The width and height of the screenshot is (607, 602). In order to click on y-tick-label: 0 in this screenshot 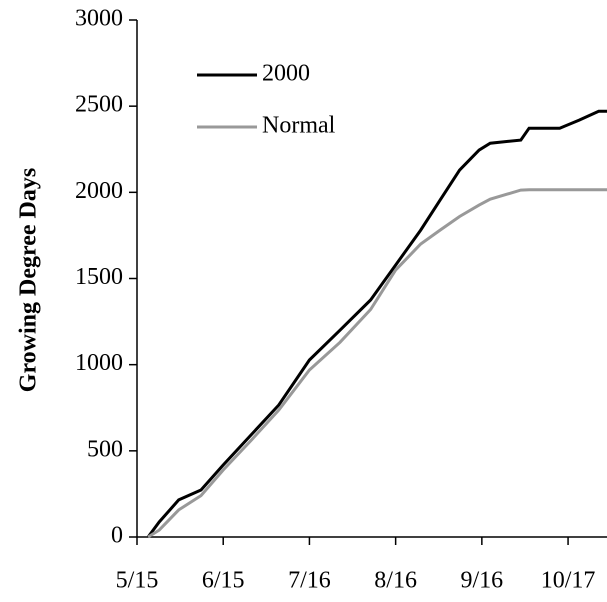, I will do `click(117, 536)`.